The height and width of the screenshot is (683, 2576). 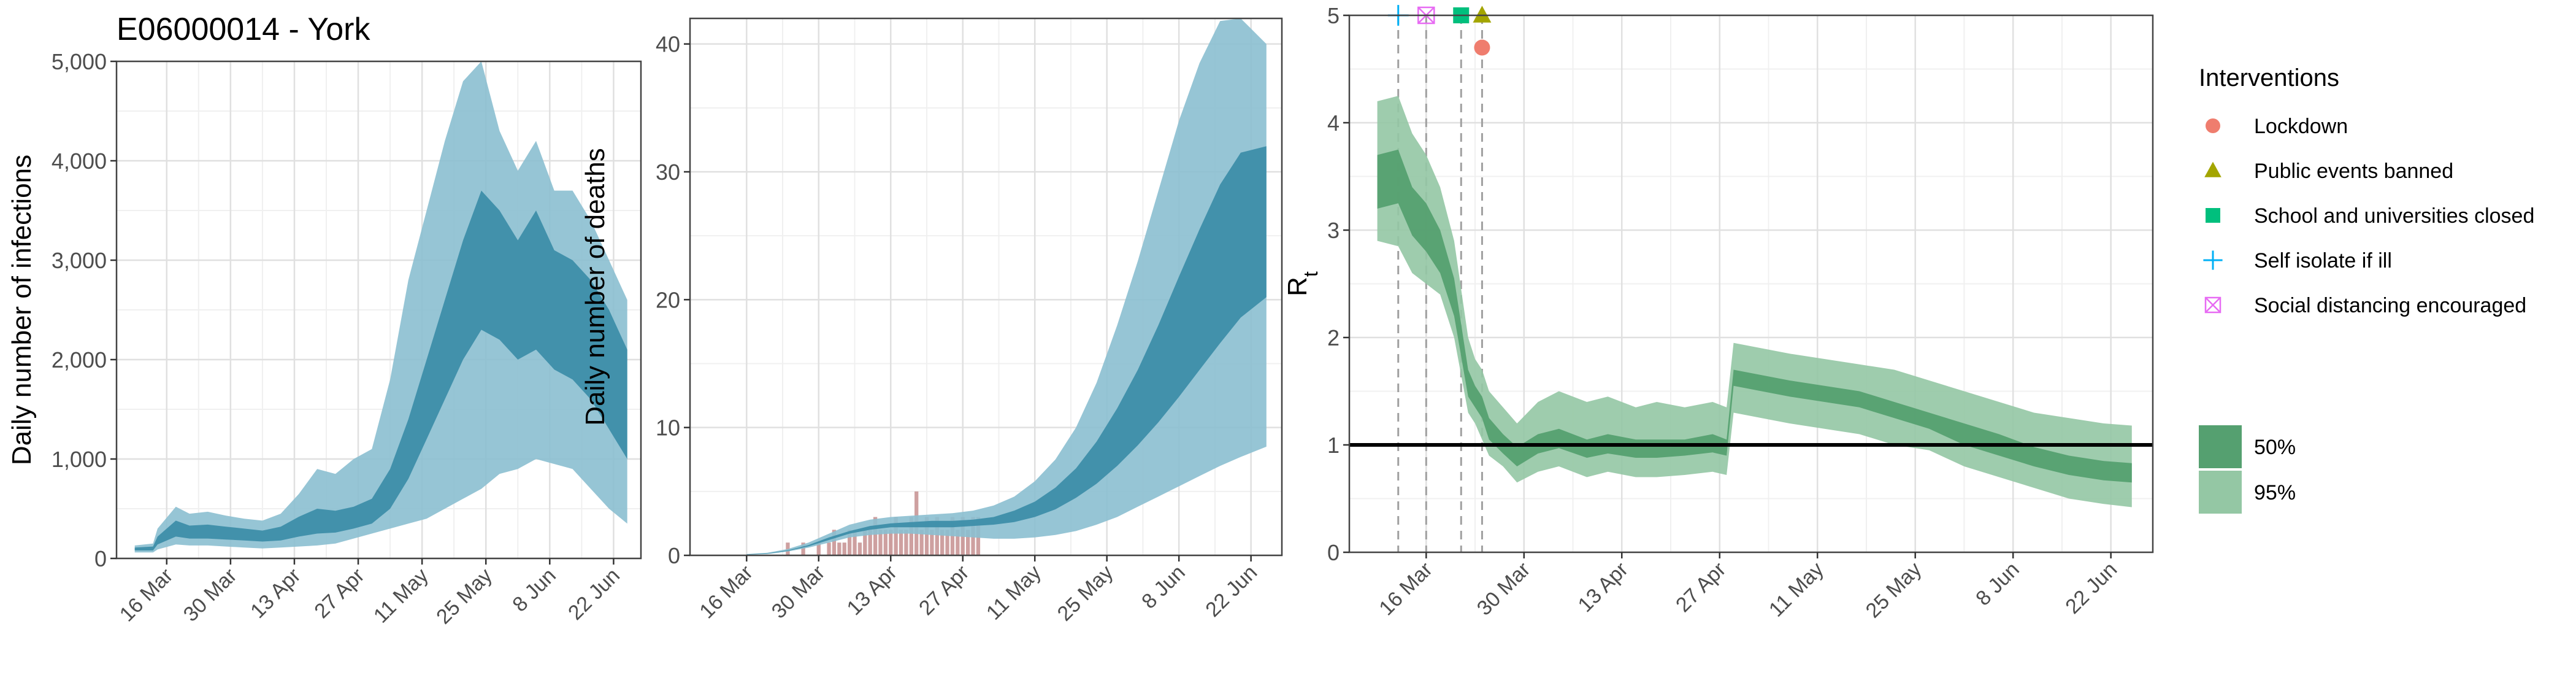 What do you see at coordinates (79, 459) in the screenshot?
I see `infections-y-tick-label: 1,000` at bounding box center [79, 459].